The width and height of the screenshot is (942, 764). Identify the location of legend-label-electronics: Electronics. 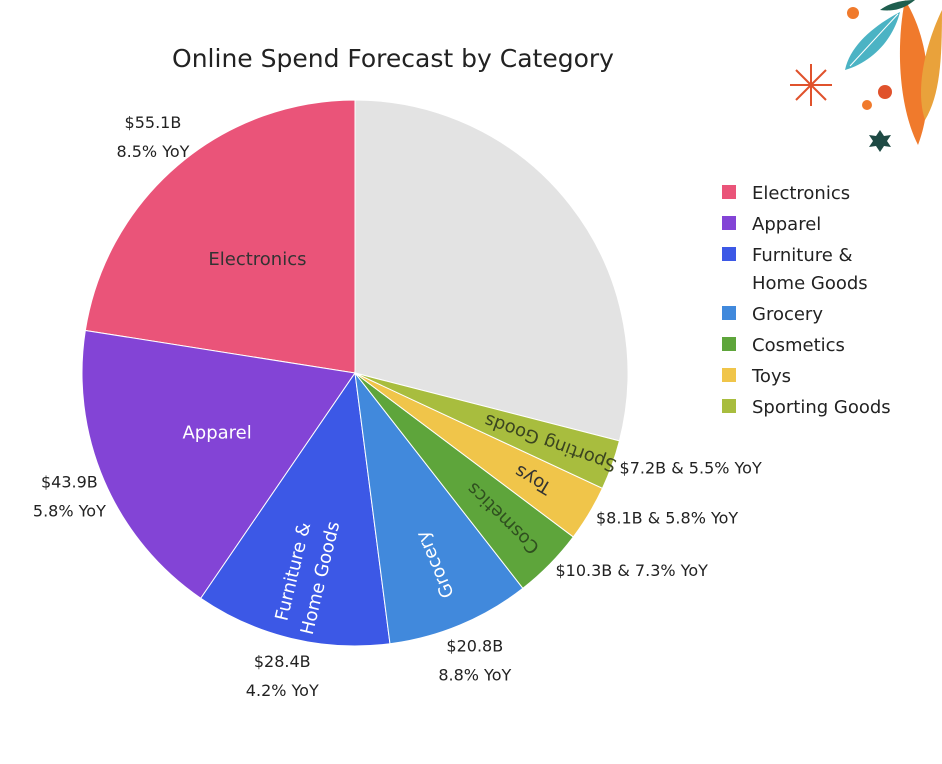
(801, 193).